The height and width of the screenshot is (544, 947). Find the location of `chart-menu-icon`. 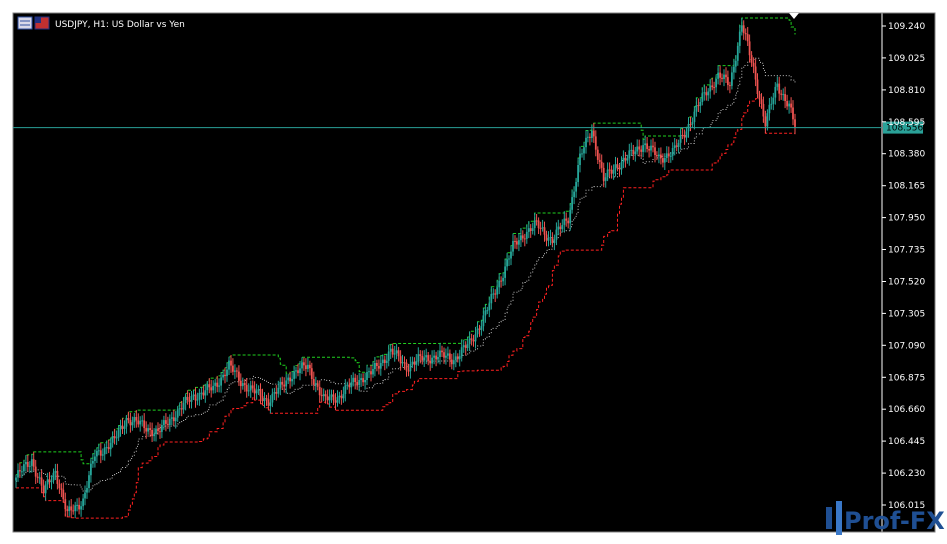

chart-menu-icon is located at coordinates (25, 23).